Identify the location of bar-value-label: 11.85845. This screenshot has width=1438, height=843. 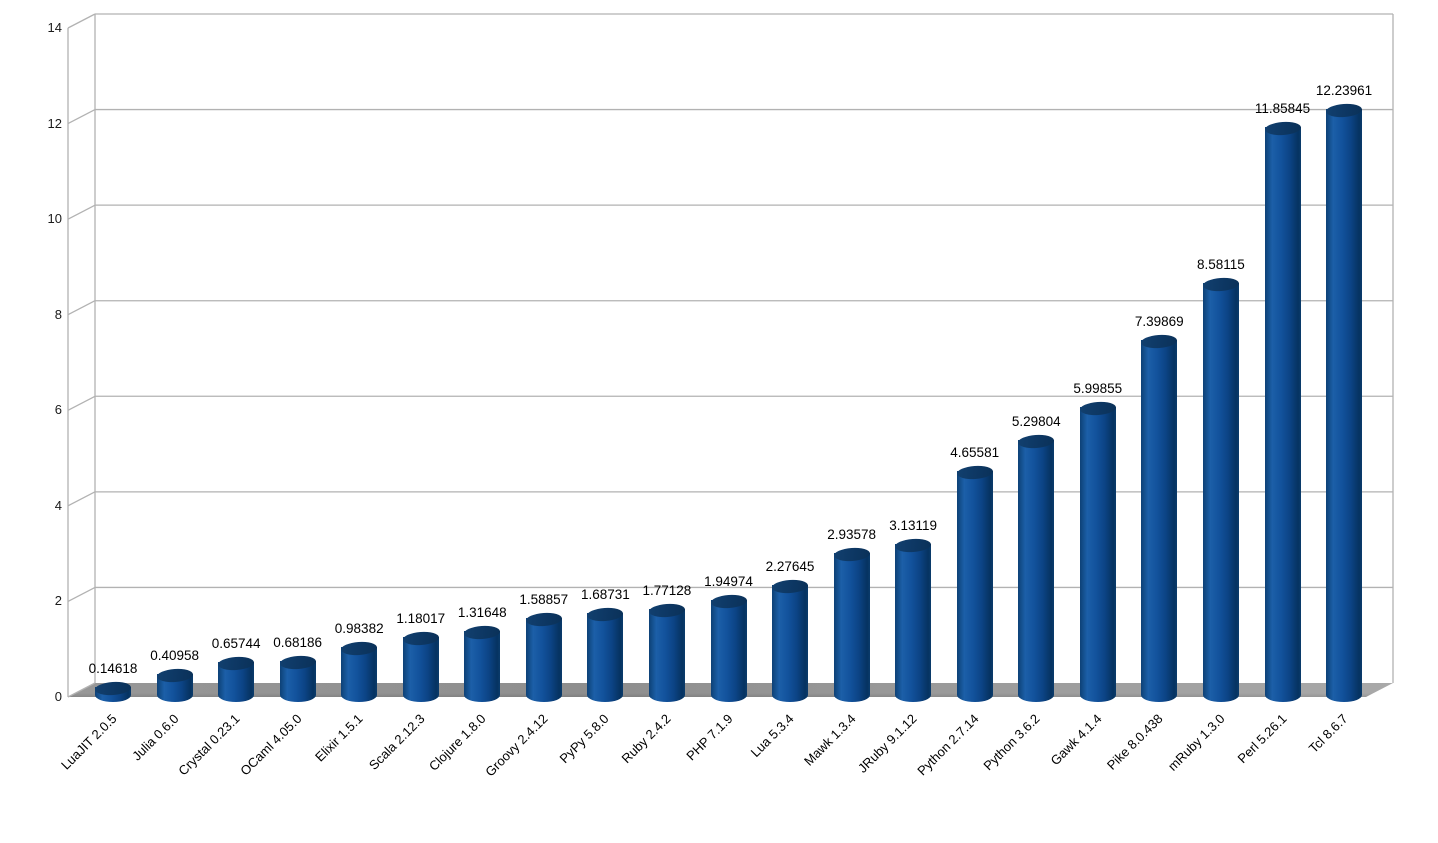
(1282, 108).